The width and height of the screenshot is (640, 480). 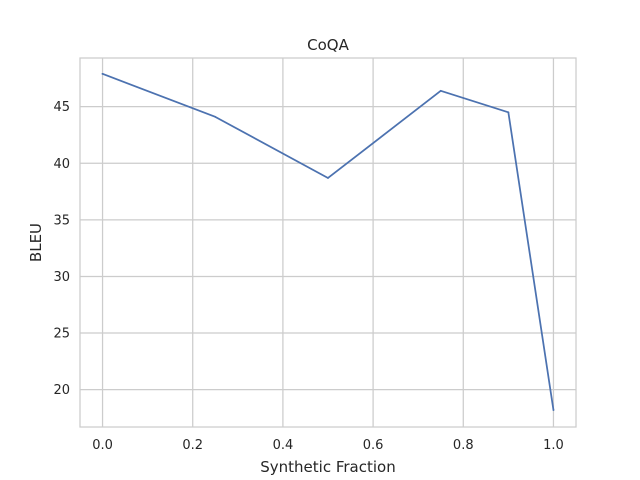 What do you see at coordinates (61, 390) in the screenshot?
I see `y-tick-label: 20` at bounding box center [61, 390].